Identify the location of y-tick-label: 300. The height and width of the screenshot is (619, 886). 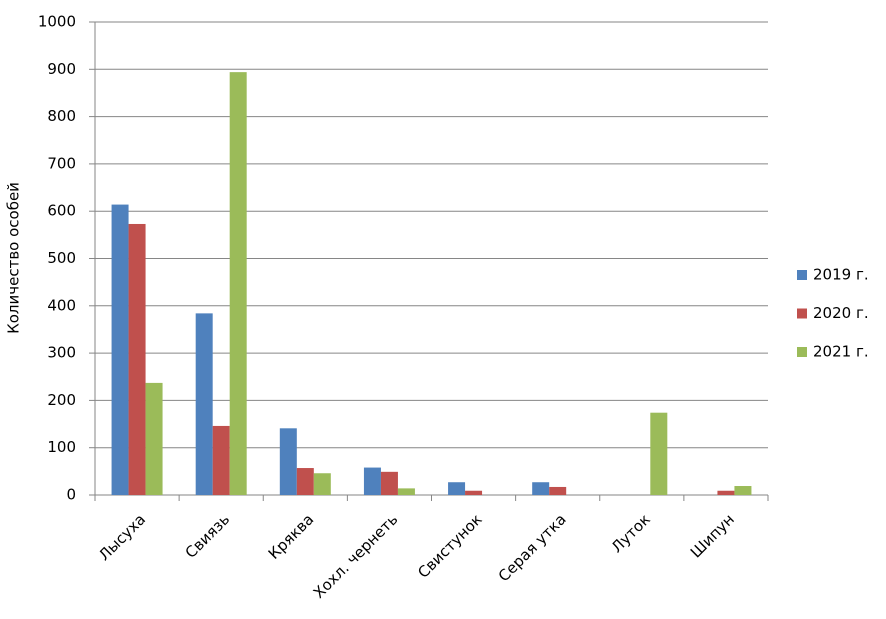
(61, 353).